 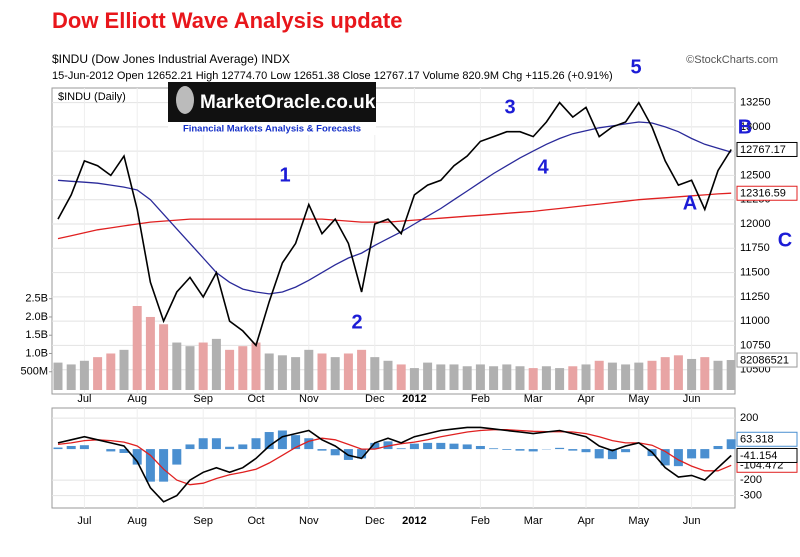 What do you see at coordinates (755, 224) in the screenshot?
I see `y-tick-label: 12000` at bounding box center [755, 224].